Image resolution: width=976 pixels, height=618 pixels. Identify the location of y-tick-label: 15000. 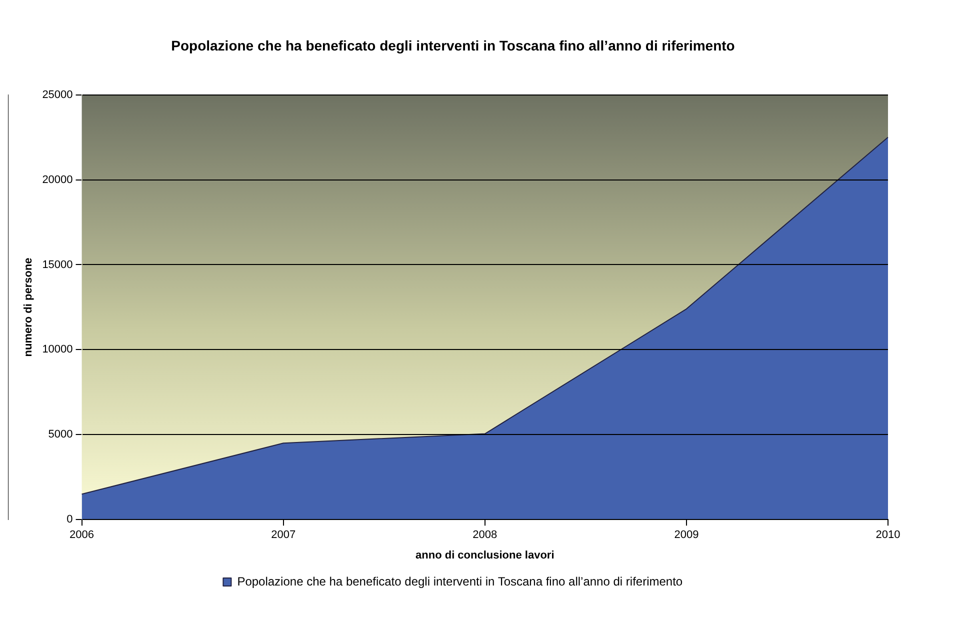
(57, 264).